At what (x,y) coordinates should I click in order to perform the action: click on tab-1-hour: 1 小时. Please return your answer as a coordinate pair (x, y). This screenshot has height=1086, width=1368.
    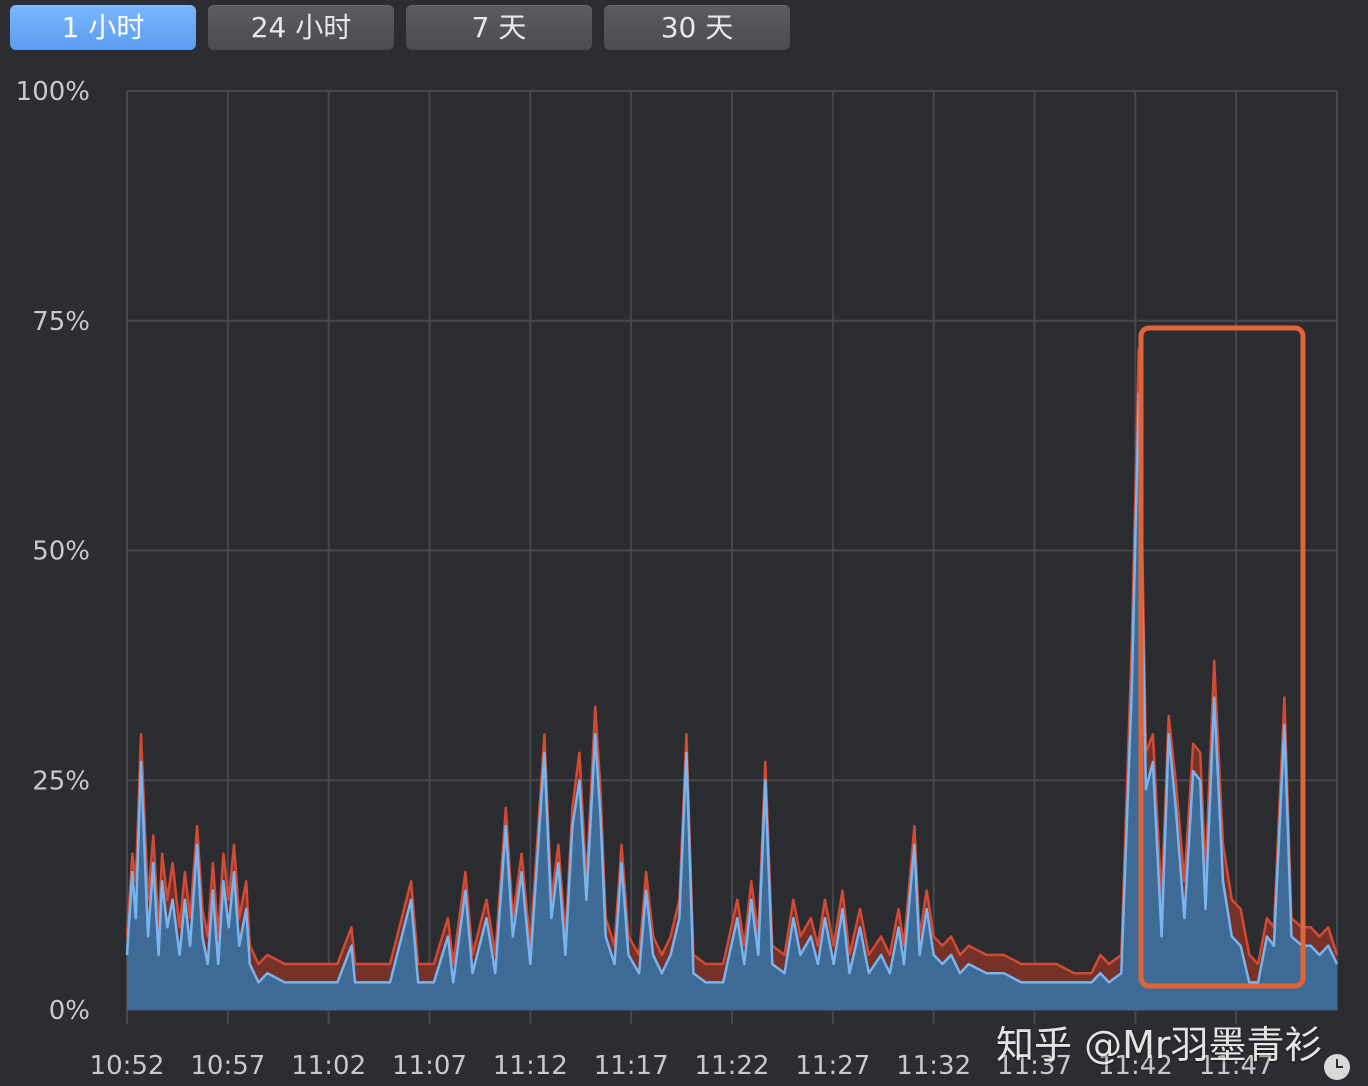
    Looking at the image, I should click on (103, 27).